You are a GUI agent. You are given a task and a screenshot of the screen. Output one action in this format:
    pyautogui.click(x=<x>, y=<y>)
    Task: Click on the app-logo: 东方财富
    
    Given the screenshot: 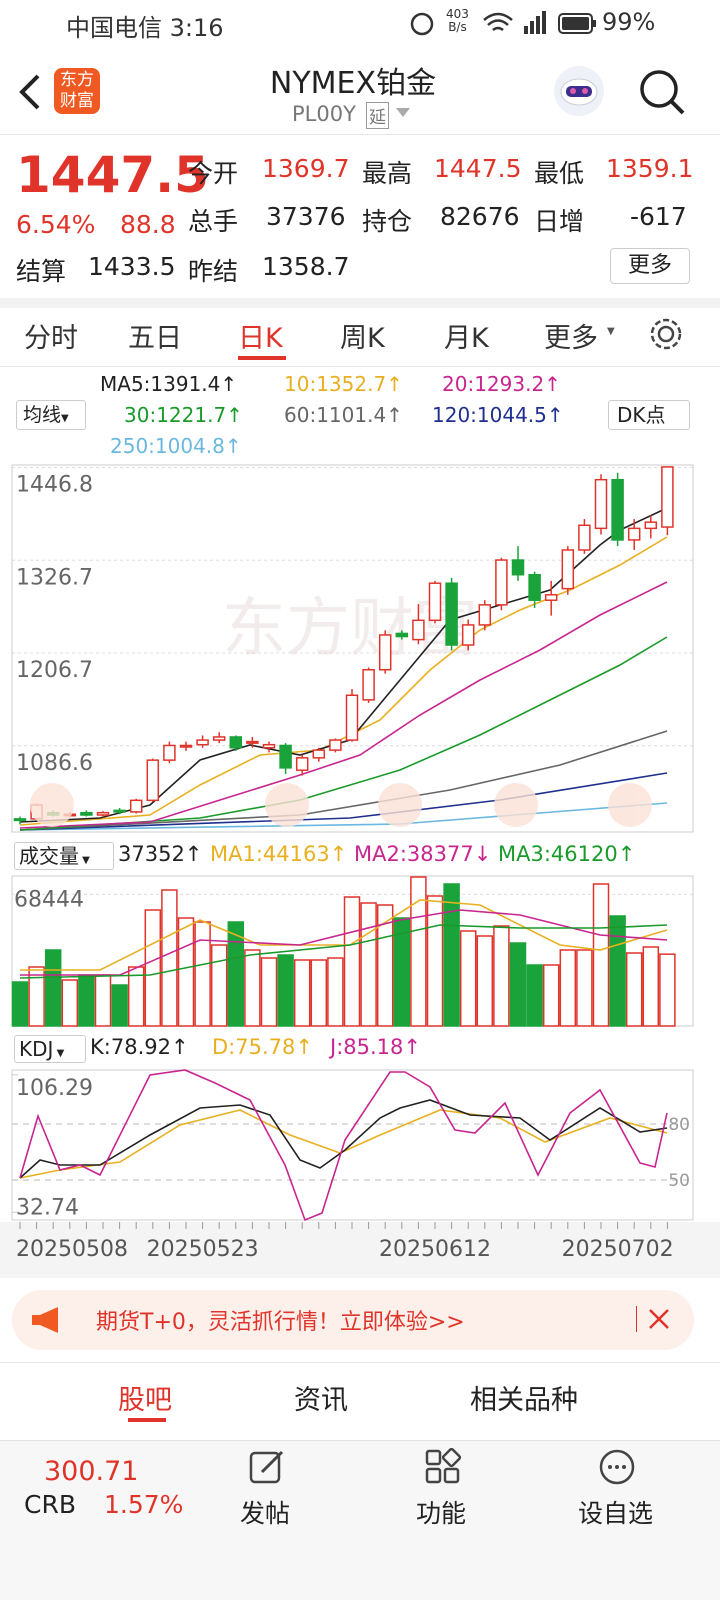 What is the action you would take?
    pyautogui.click(x=77, y=91)
    